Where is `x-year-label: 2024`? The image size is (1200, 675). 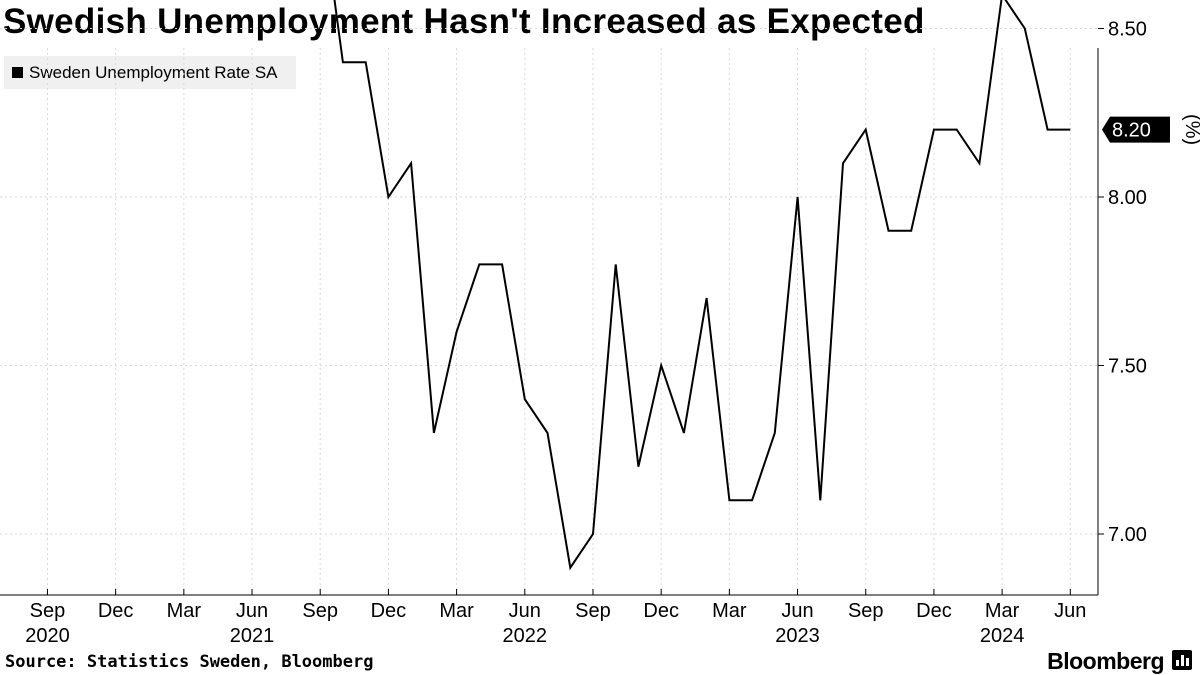
x-year-label: 2024 is located at coordinates (1002, 636).